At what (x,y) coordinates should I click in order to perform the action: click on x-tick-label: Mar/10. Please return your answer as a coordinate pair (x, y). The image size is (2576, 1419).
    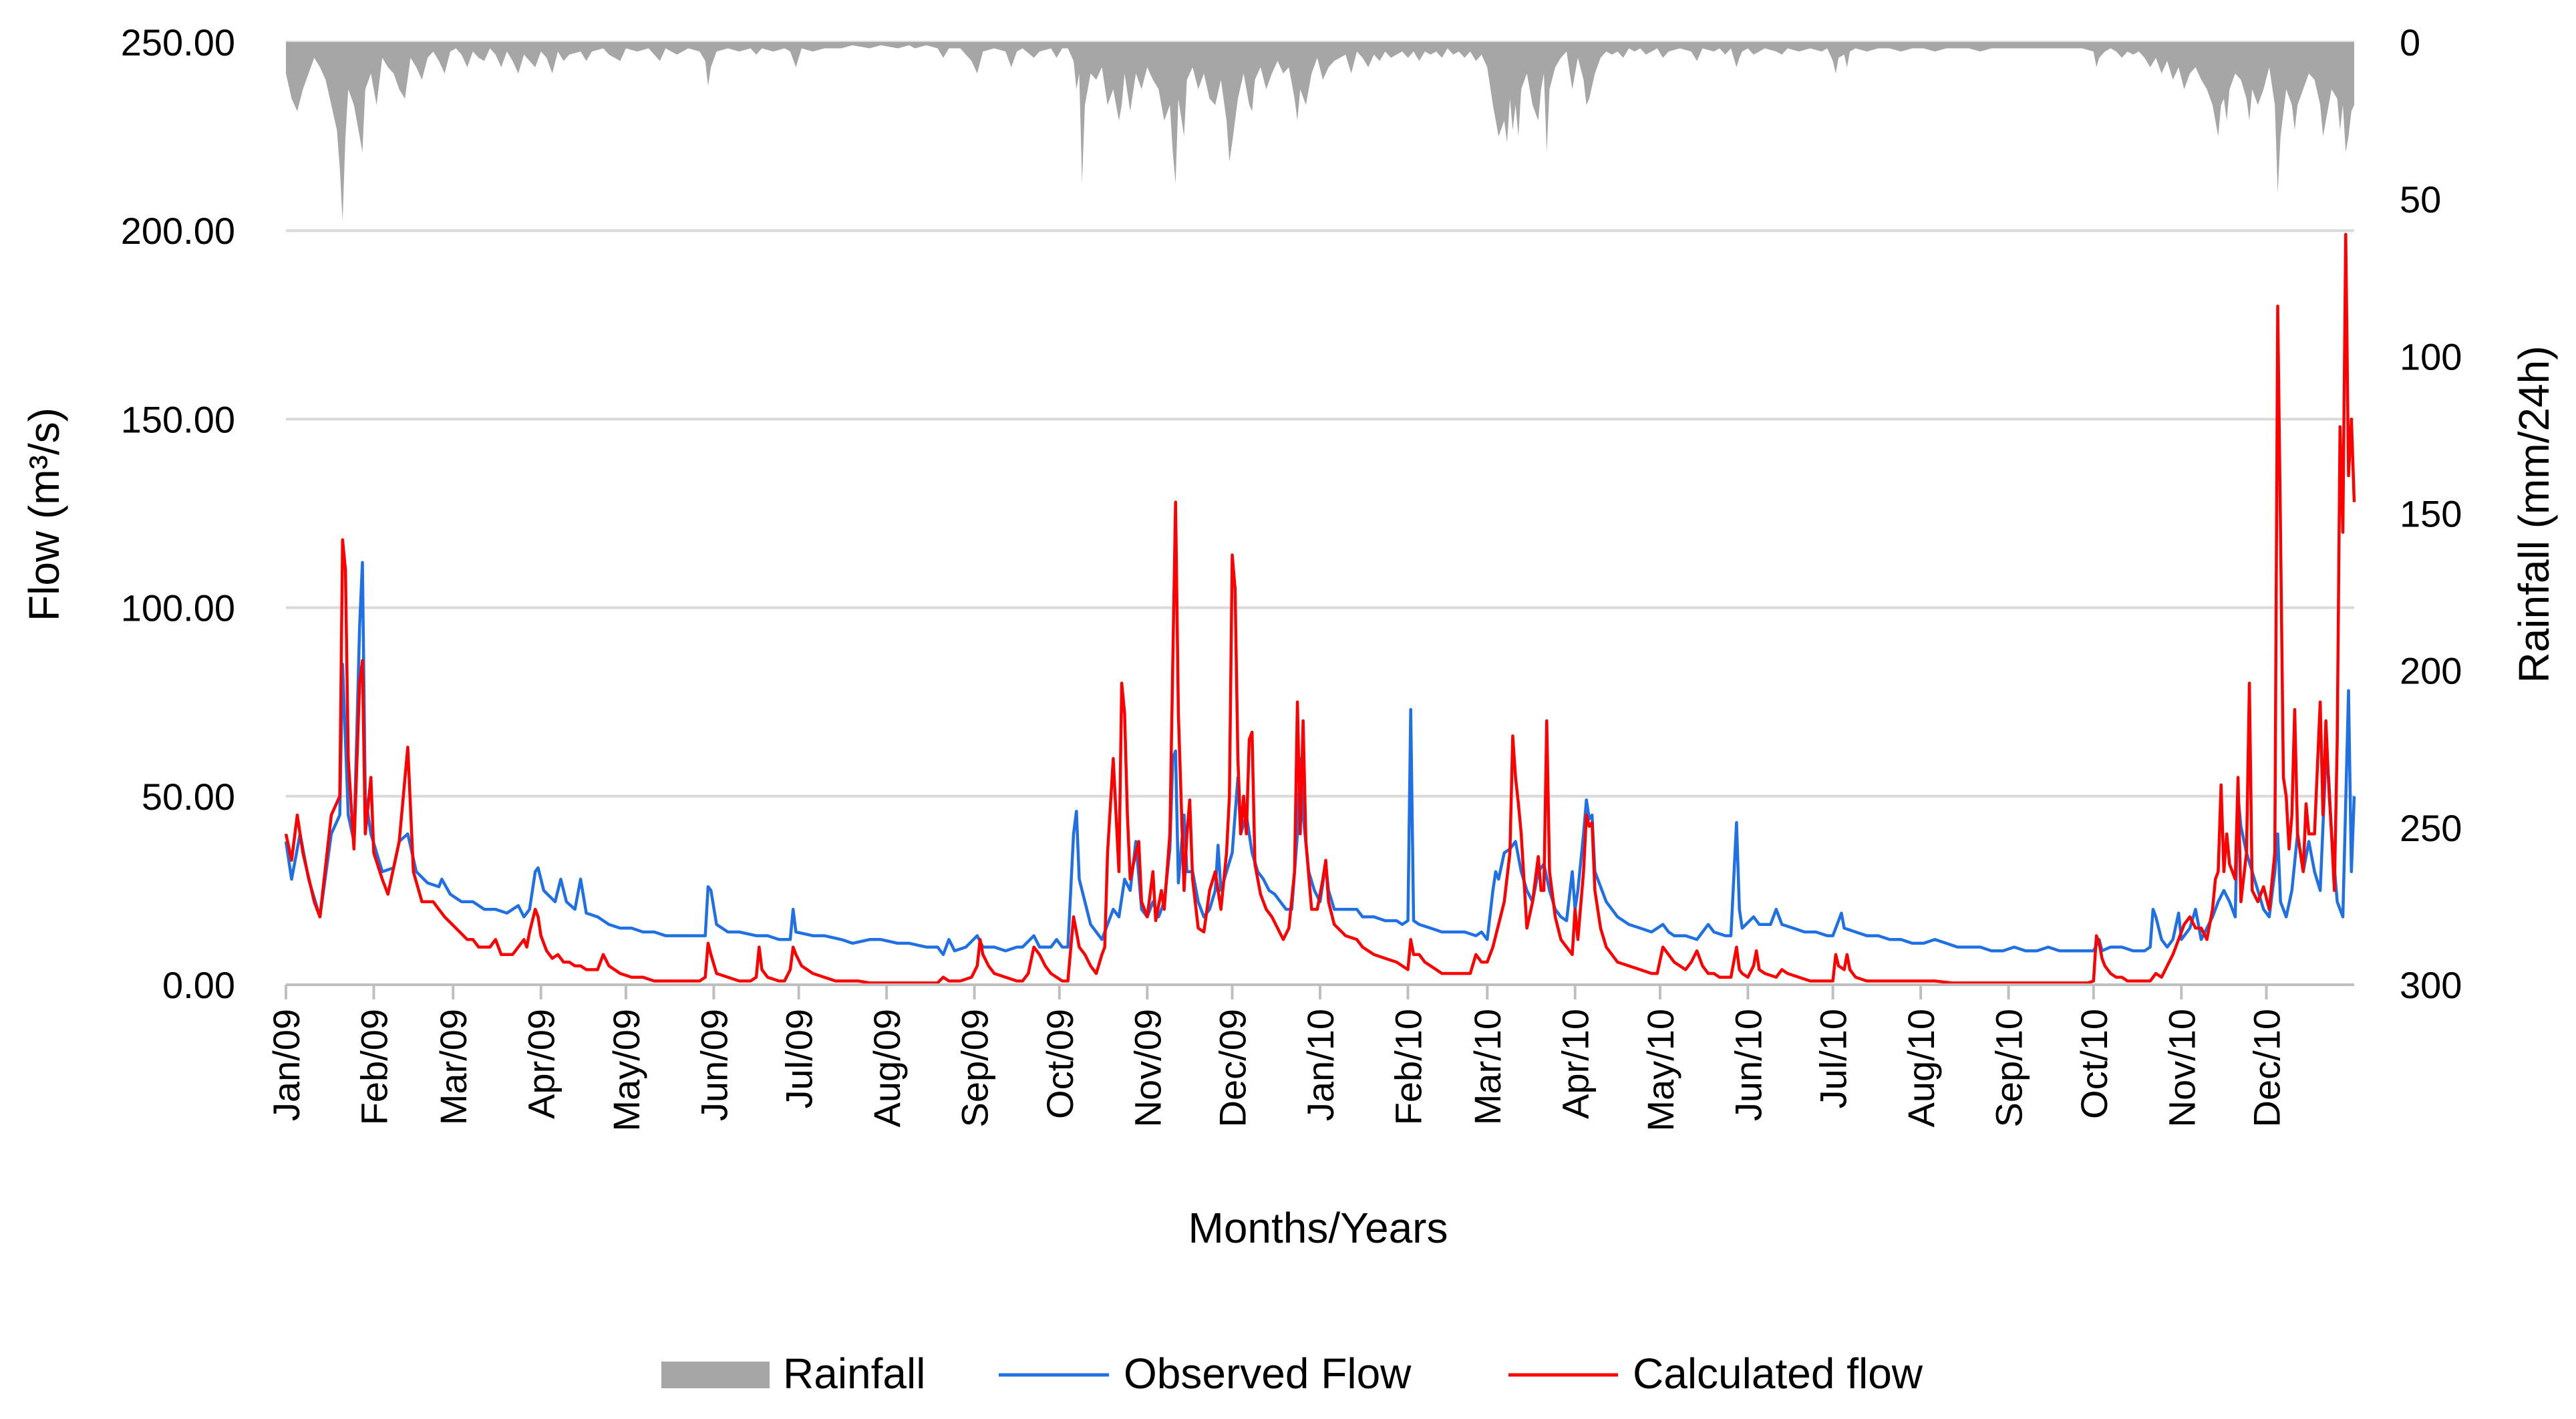
    Looking at the image, I should click on (1487, 1067).